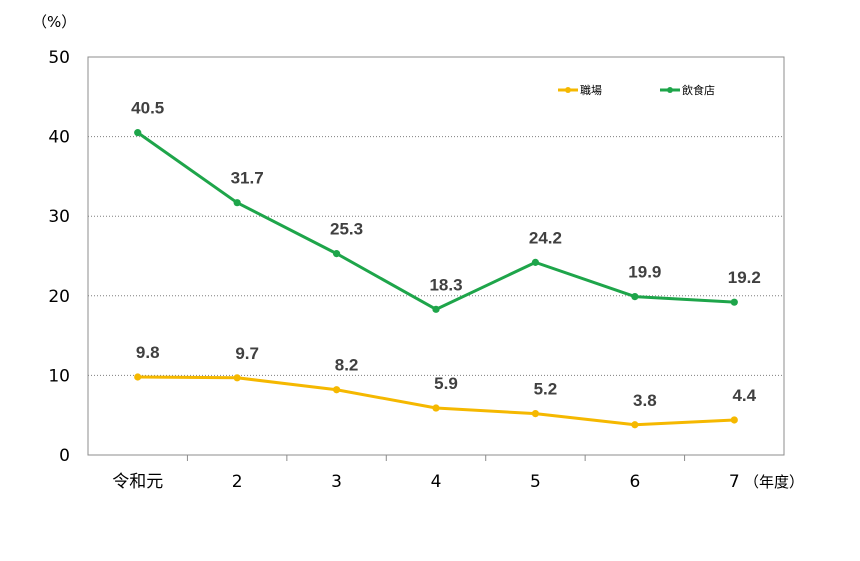 This screenshot has height=561, width=860. Describe the element at coordinates (744, 277) in the screenshot. I see `data-label: 19.2` at that location.